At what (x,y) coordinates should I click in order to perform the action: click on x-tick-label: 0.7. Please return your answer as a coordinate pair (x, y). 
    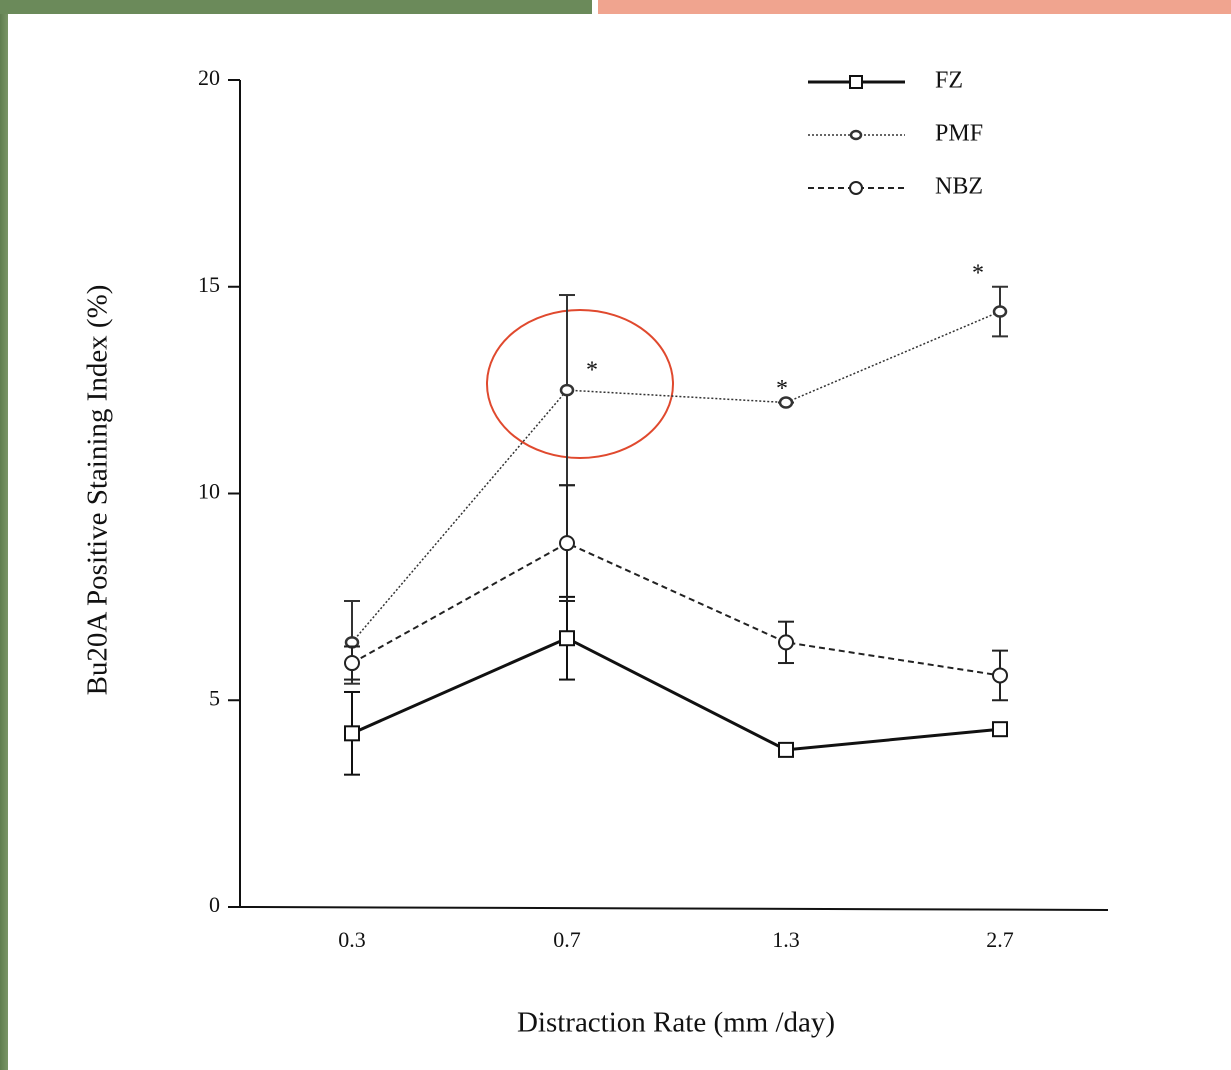
    Looking at the image, I should click on (567, 939).